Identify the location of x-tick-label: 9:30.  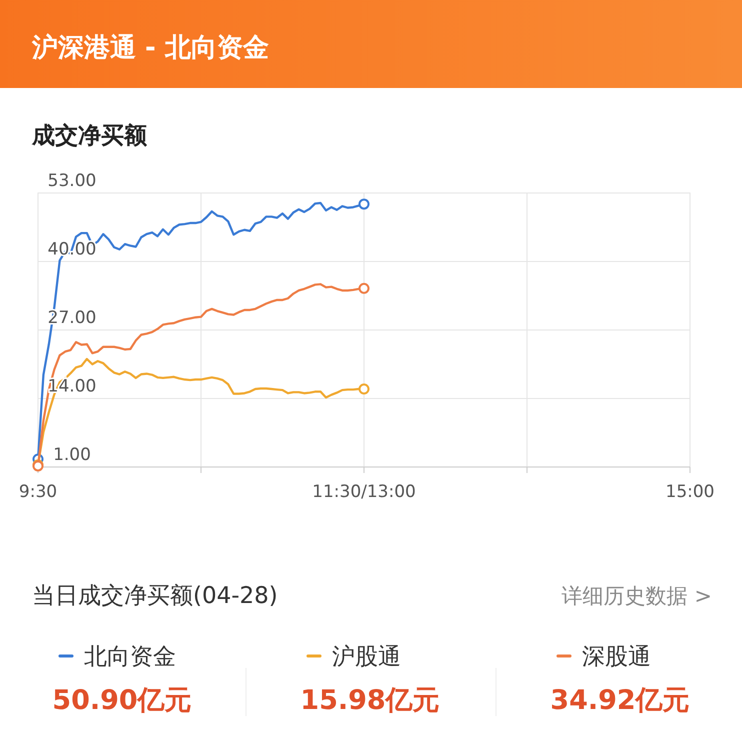
(38, 492).